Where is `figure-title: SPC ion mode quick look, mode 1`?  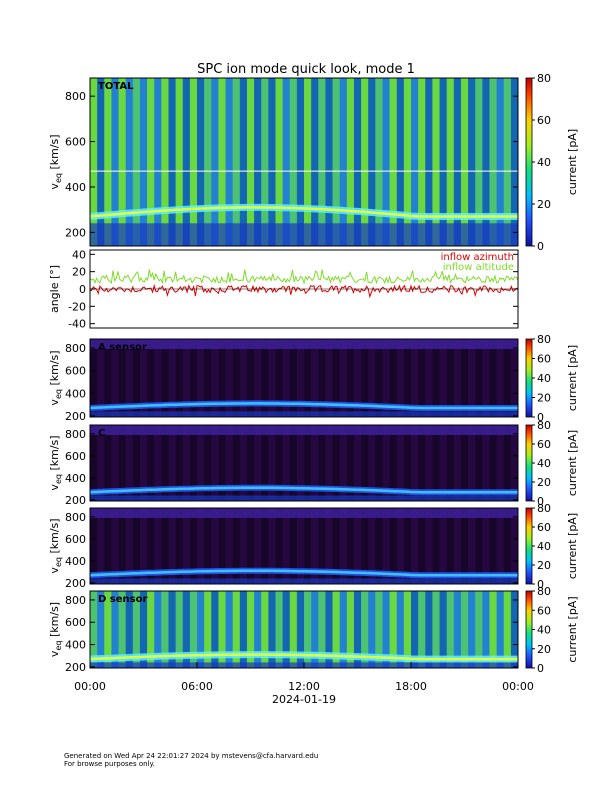
figure-title: SPC ion mode quick look, mode 1 is located at coordinates (306, 69).